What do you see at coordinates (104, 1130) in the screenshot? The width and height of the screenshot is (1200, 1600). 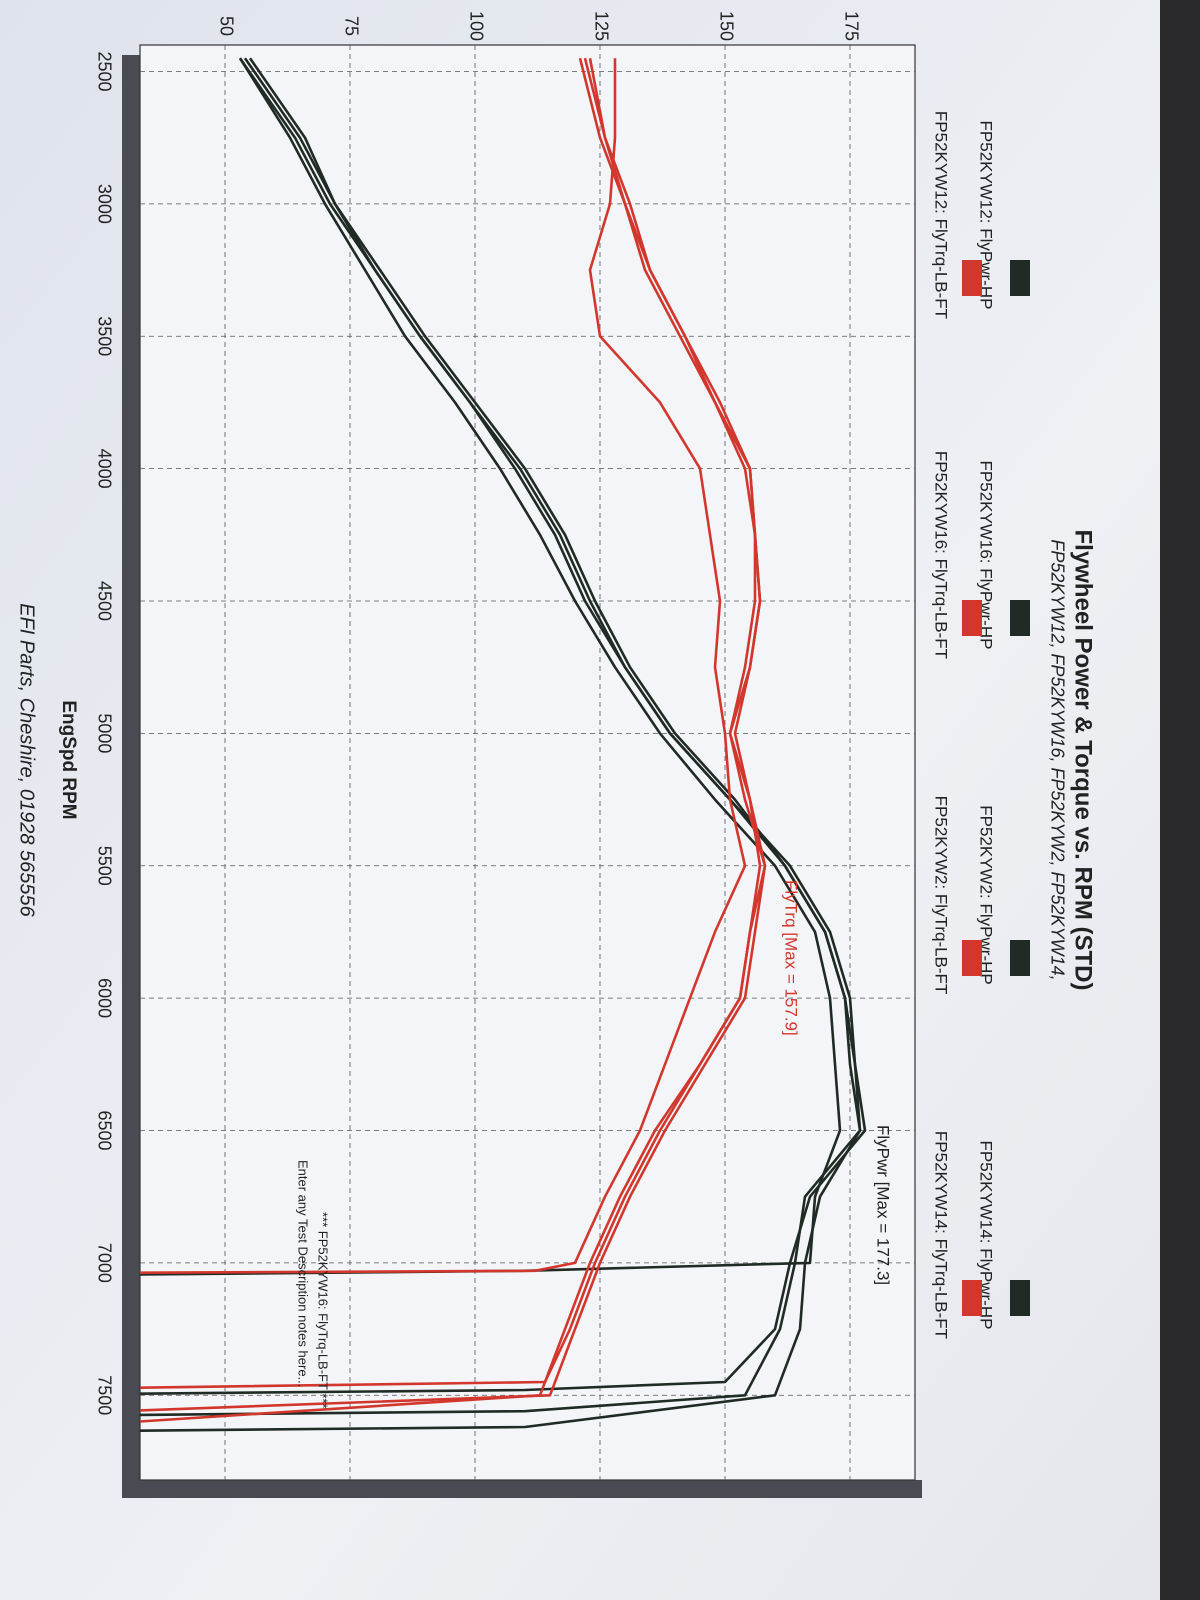 I see `x-tick-label: 6500` at bounding box center [104, 1130].